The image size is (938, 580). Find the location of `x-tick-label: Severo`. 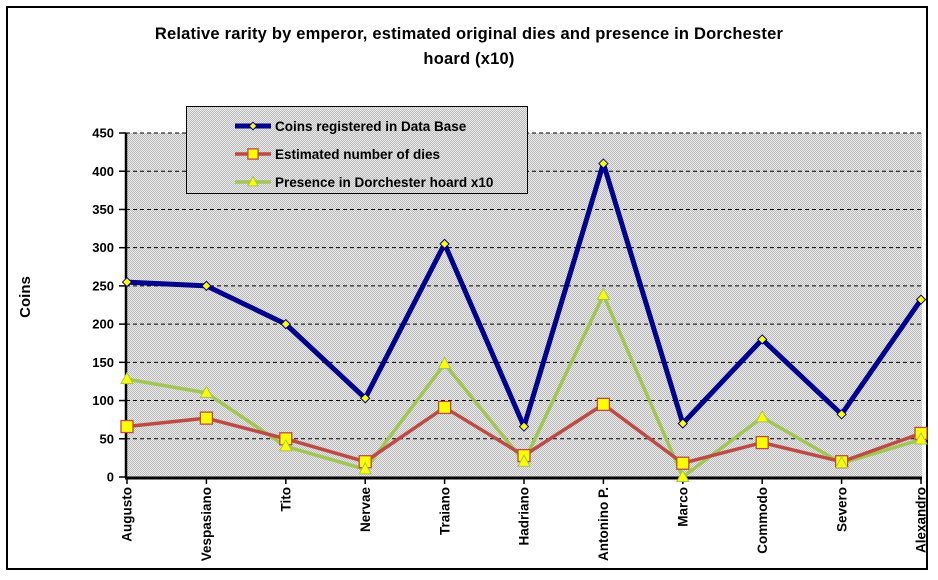

x-tick-label: Severo is located at coordinates (841, 509).